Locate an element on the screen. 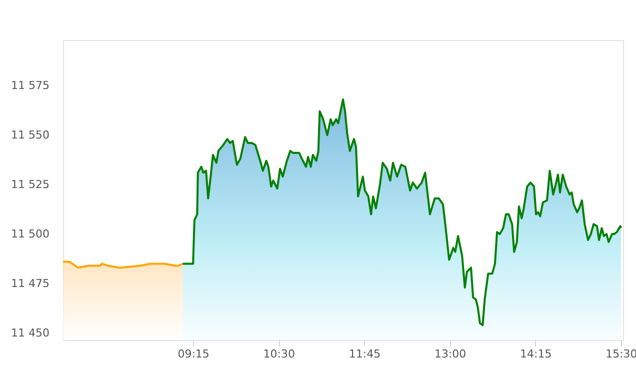 This screenshot has height=381, width=636. y-tick-label: 11 550 is located at coordinates (30, 135).